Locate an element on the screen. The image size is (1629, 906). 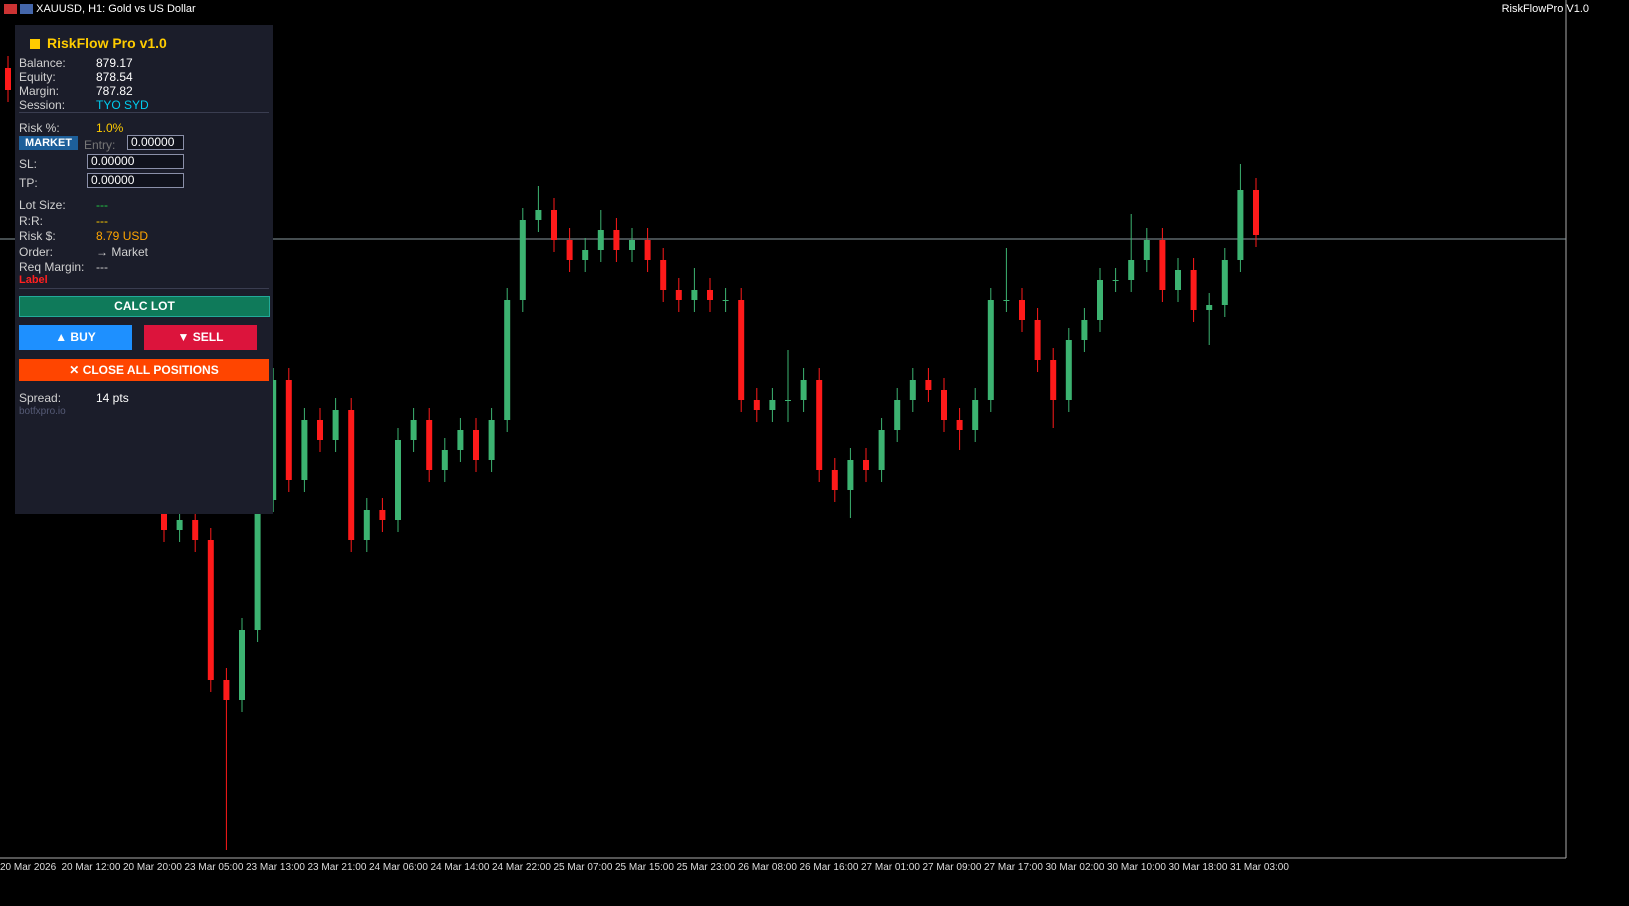
expert-name: RiskFlowPro V1.0 is located at coordinates (1545, 9).